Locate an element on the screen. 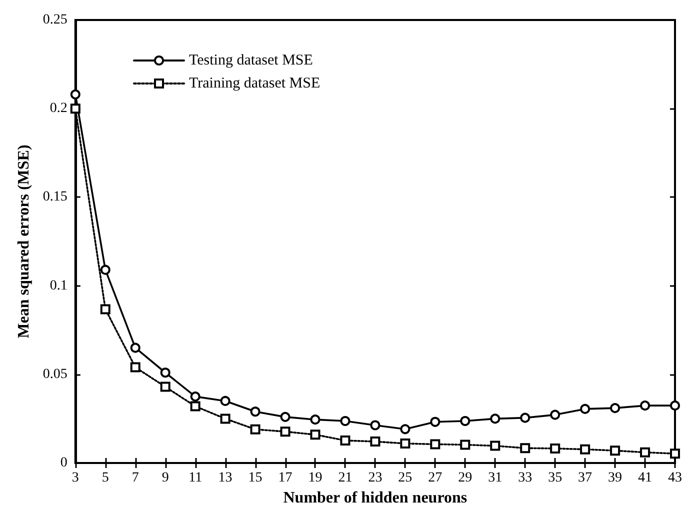 Image resolution: width=695 pixels, height=521 pixels. y-tick-label: 0.1 is located at coordinates (59, 286).